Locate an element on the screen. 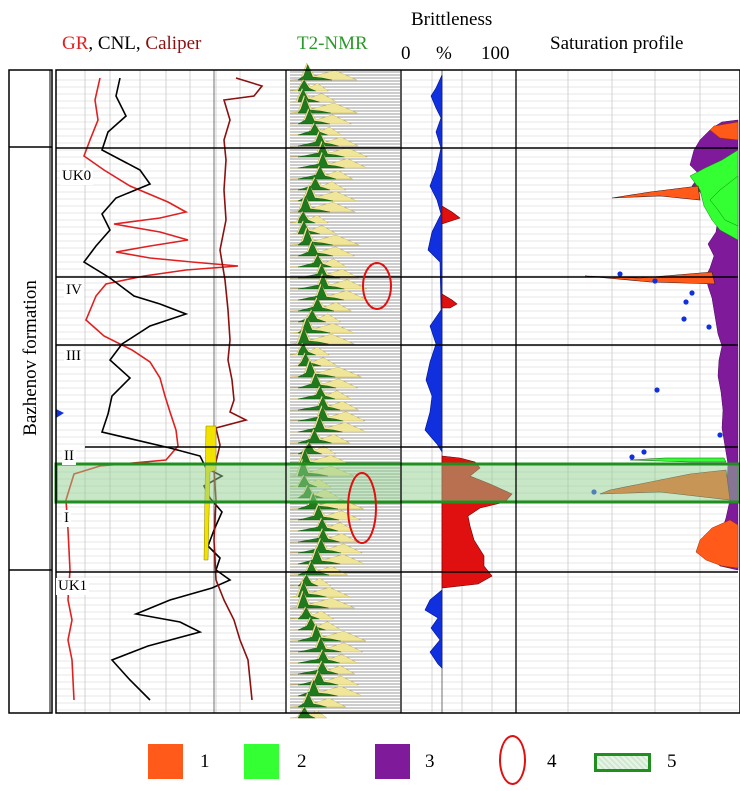 The width and height of the screenshot is (740, 791). comma-1: , is located at coordinates (93, 43).